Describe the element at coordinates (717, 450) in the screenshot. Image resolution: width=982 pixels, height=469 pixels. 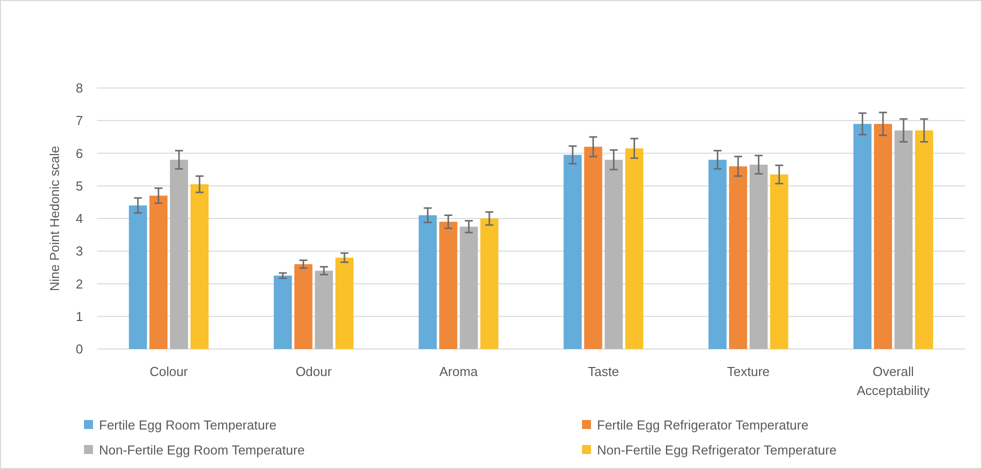
I see `legend-label: Non-Fertile Egg Refrigerator Temperature` at that location.